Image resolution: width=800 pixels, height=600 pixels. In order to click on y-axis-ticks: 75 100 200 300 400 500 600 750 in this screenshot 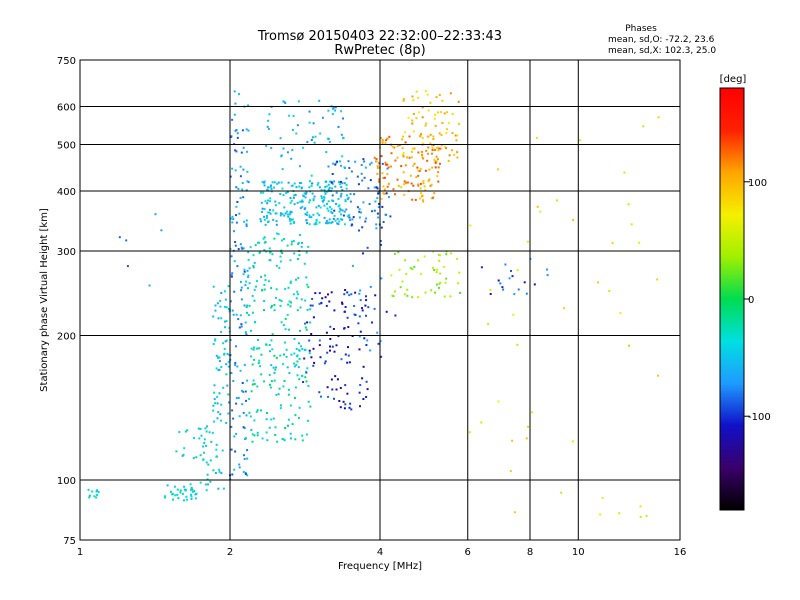, I will do `click(66, 301)`.